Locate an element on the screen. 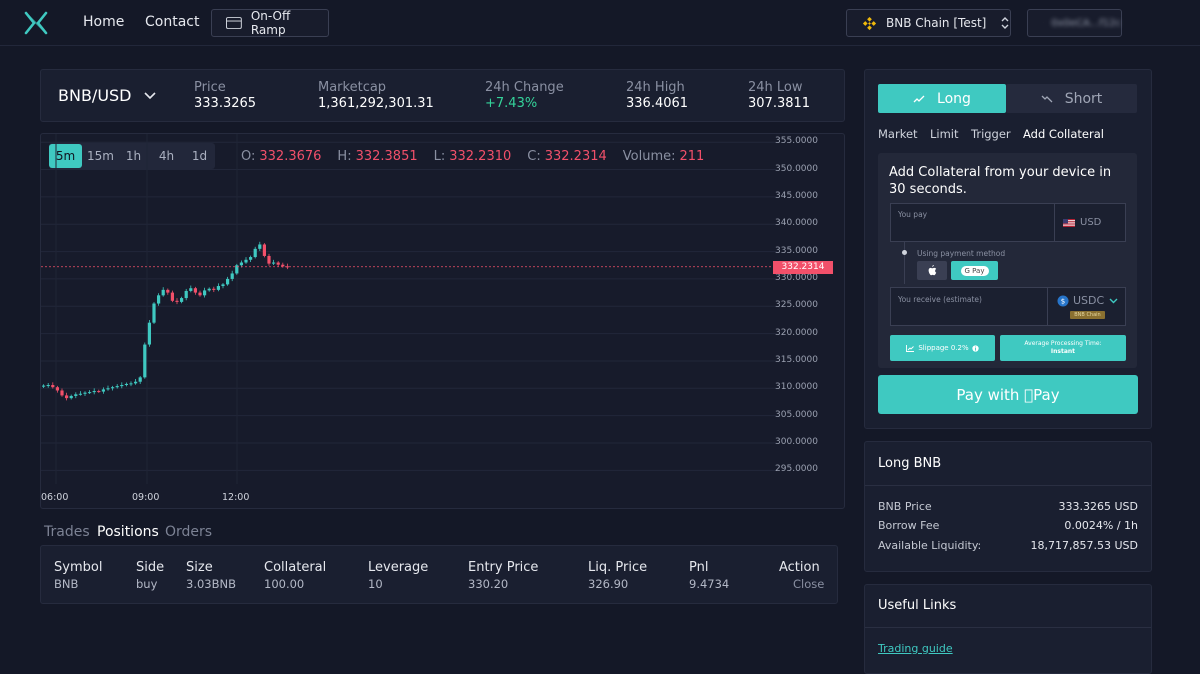  receive-divider is located at coordinates (1047, 306).